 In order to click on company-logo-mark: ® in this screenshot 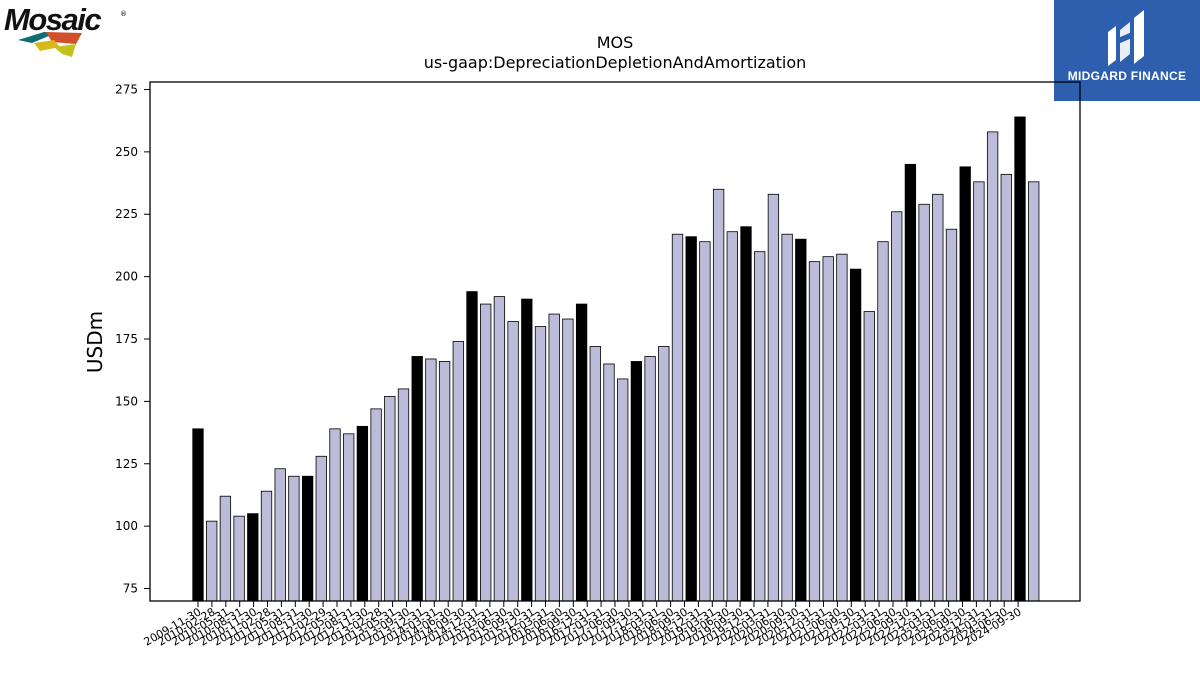, I will do `click(123, 14)`.